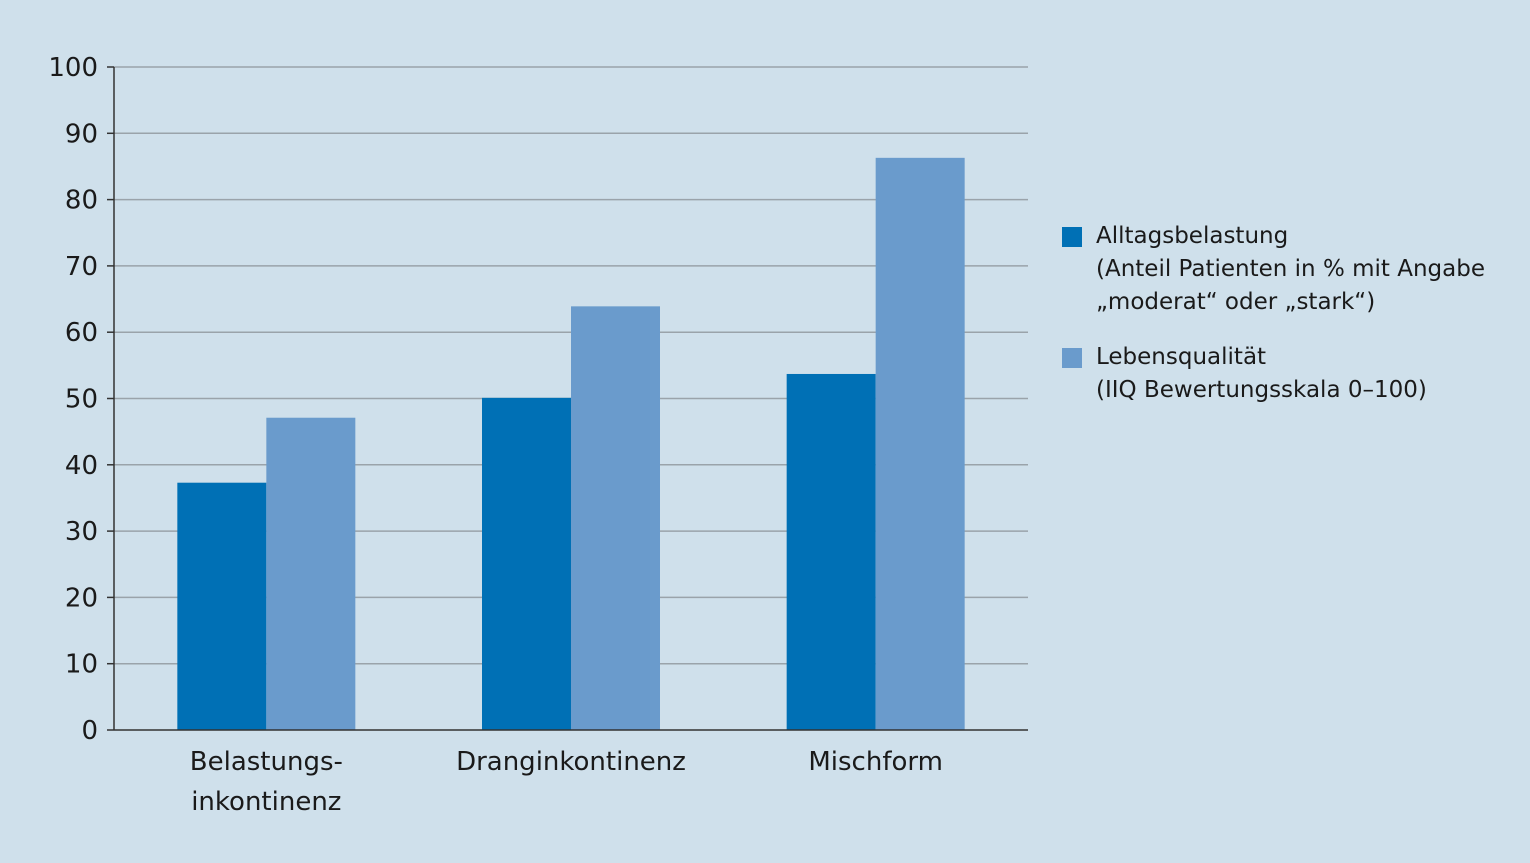 This screenshot has height=863, width=1530. I want to click on y-tick-label: 90, so click(81, 134).